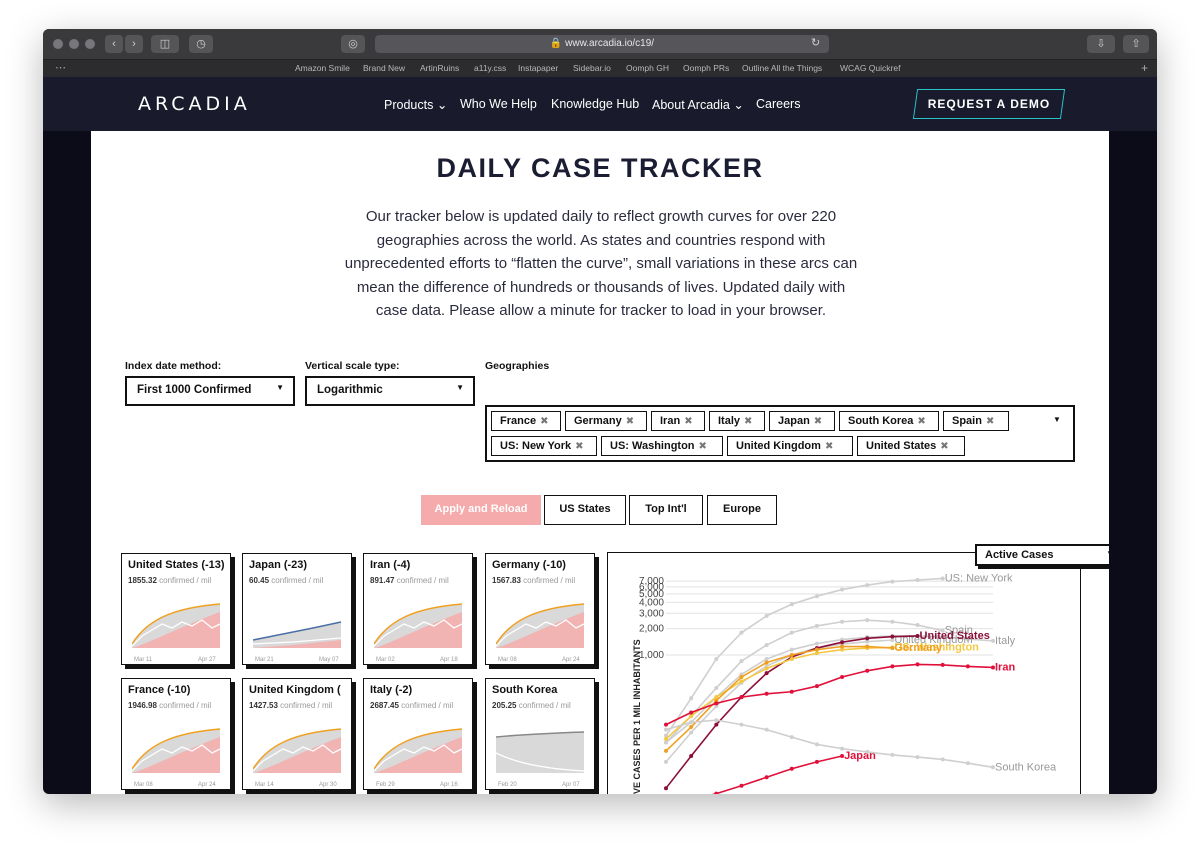  What do you see at coordinates (678, 421) in the screenshot?
I see `geo-tag: Iran ✖` at bounding box center [678, 421].